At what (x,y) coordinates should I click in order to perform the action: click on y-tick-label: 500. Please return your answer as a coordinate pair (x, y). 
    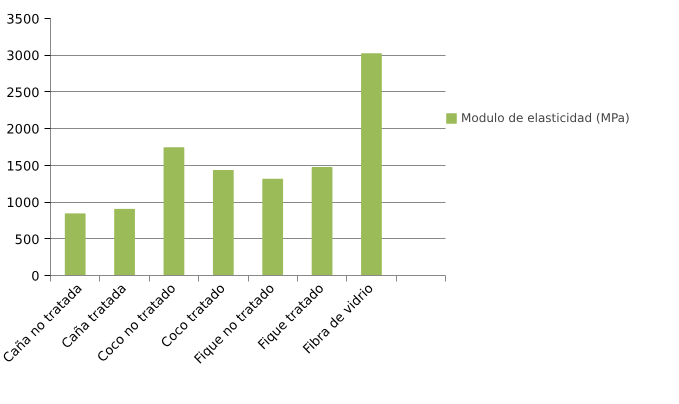
    Looking at the image, I should click on (27, 240).